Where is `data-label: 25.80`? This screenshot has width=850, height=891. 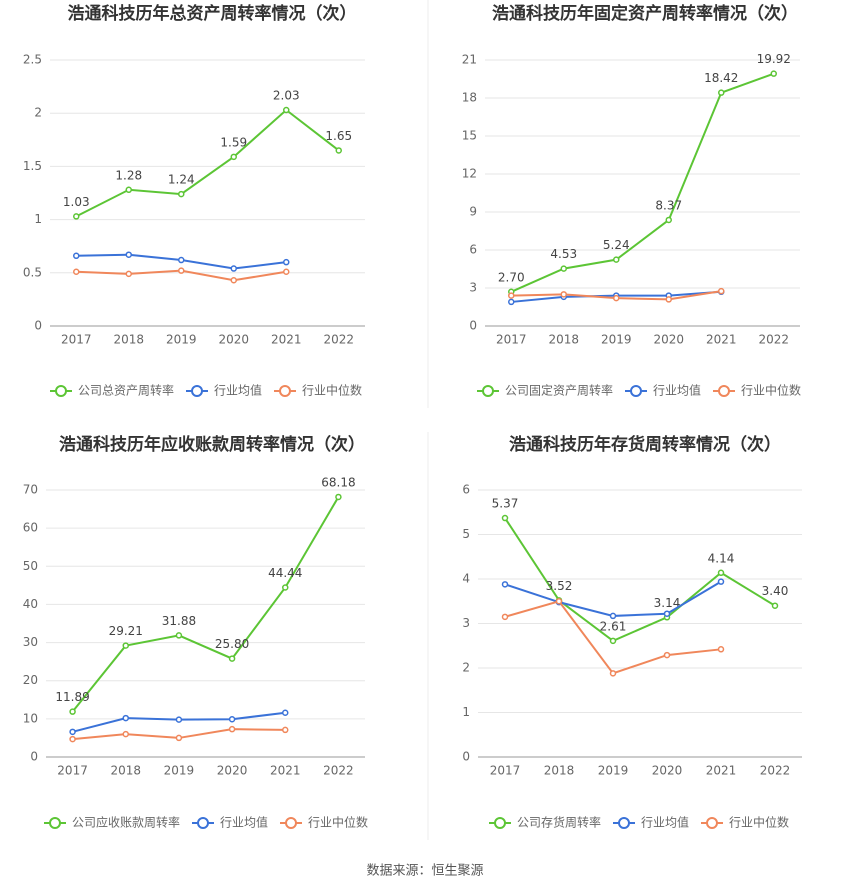 data-label: 25.80 is located at coordinates (232, 644).